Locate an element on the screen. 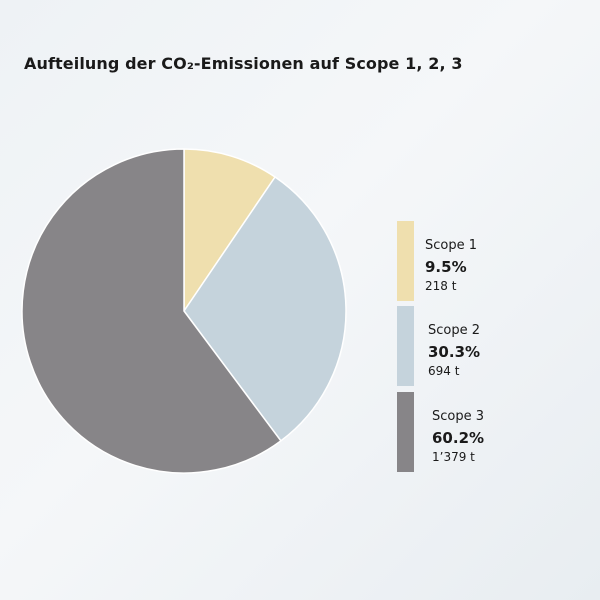 This screenshot has height=600, width=600. legend-label: Scope 2 is located at coordinates (454, 330).